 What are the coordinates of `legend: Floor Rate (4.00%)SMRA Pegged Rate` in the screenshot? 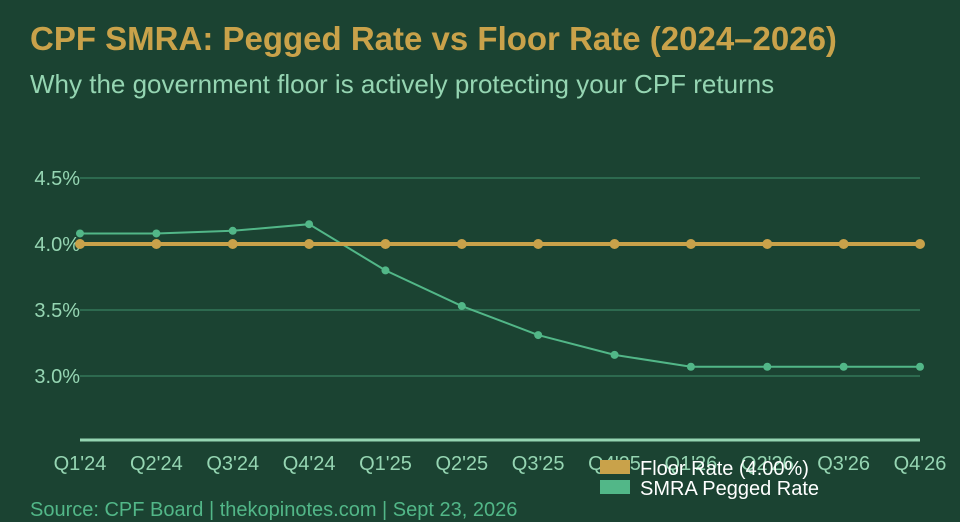 It's located at (709, 479).